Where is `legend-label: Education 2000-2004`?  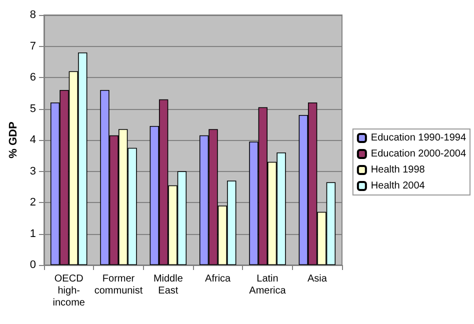
legend-label: Education 2000-2004 is located at coordinates (418, 154).